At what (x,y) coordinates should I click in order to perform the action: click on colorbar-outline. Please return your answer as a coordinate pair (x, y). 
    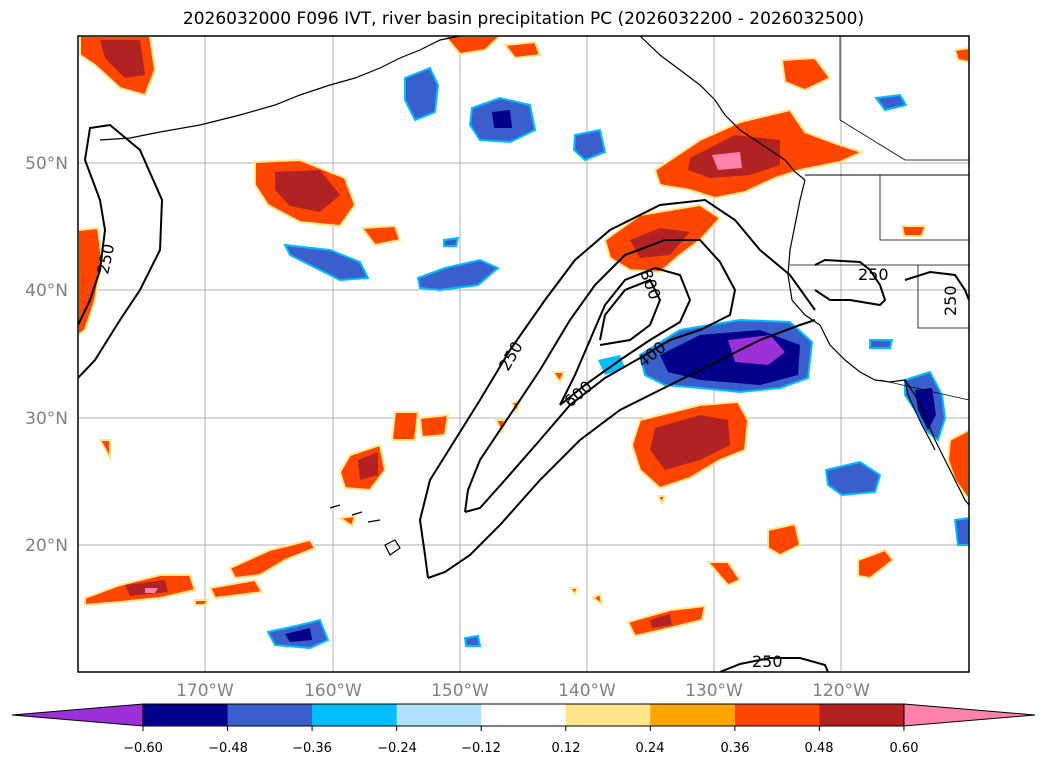
    Looking at the image, I should click on (523, 715).